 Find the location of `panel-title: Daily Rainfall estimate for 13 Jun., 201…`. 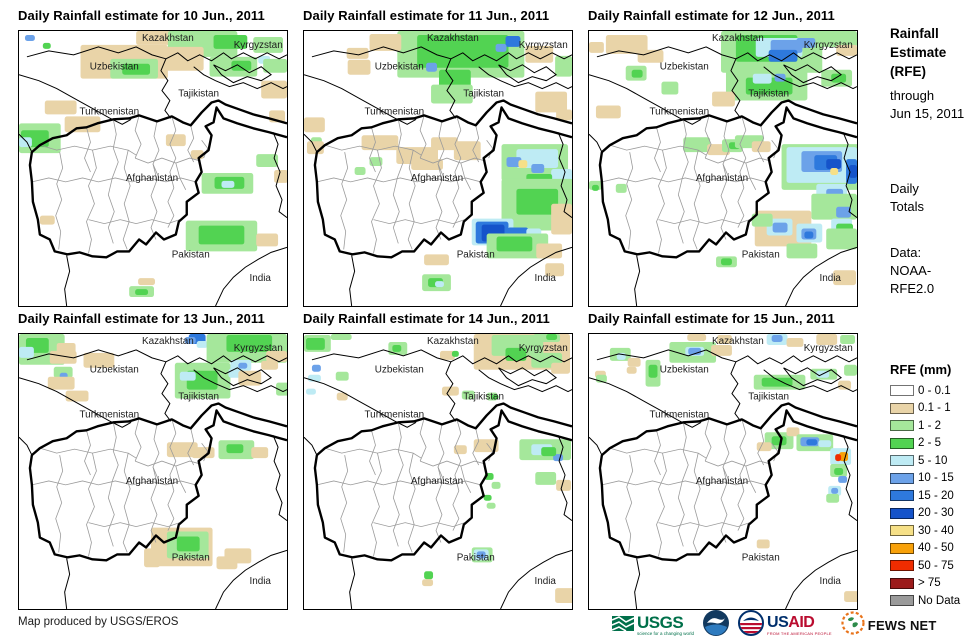

panel-title: Daily Rainfall estimate for 13 Jun., 201… is located at coordinates (141, 318).